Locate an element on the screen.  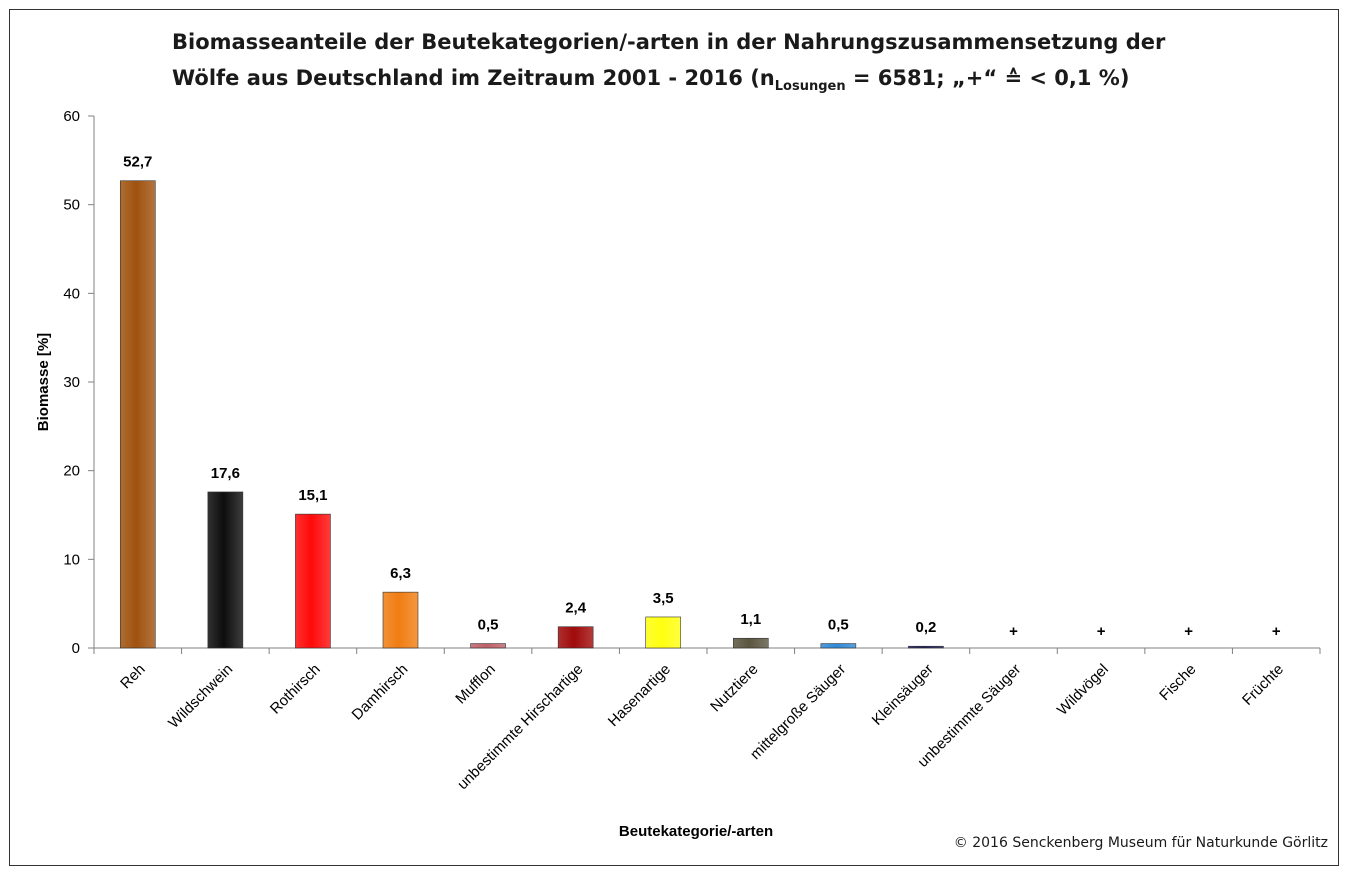
data-label: 2,4 is located at coordinates (576, 608).